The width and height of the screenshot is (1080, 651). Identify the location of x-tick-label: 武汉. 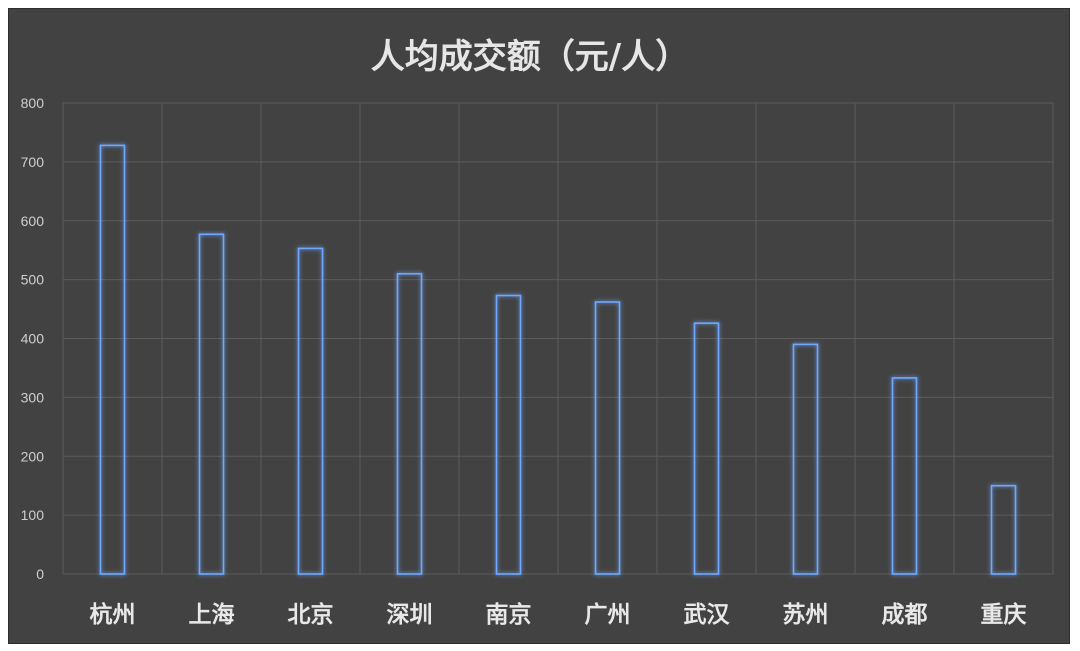
(707, 615).